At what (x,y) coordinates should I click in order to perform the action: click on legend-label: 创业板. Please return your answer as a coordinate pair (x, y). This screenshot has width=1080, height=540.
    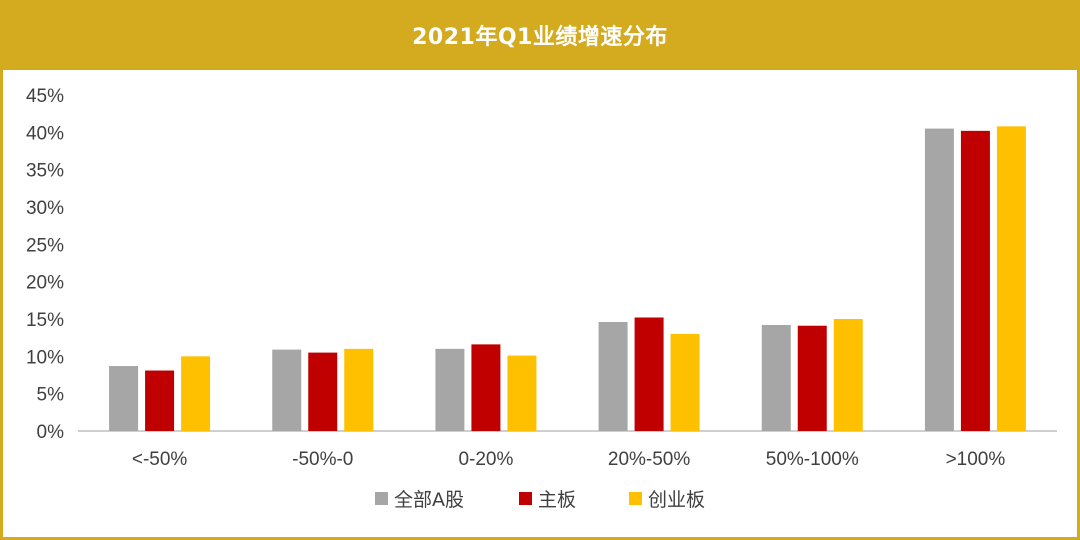
    Looking at the image, I should click on (676, 500).